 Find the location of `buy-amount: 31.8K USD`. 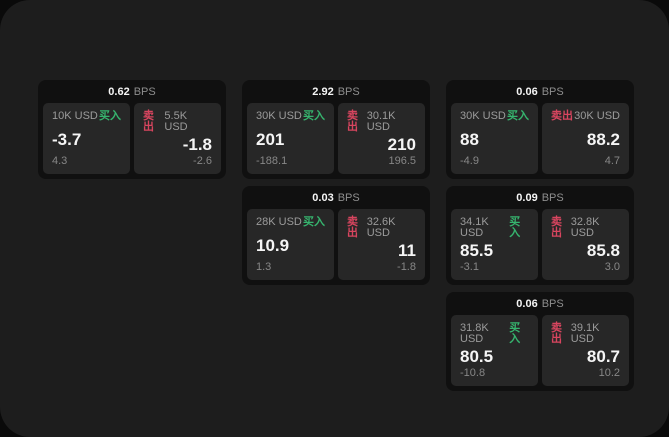

buy-amount: 31.8K USD is located at coordinates (474, 333).